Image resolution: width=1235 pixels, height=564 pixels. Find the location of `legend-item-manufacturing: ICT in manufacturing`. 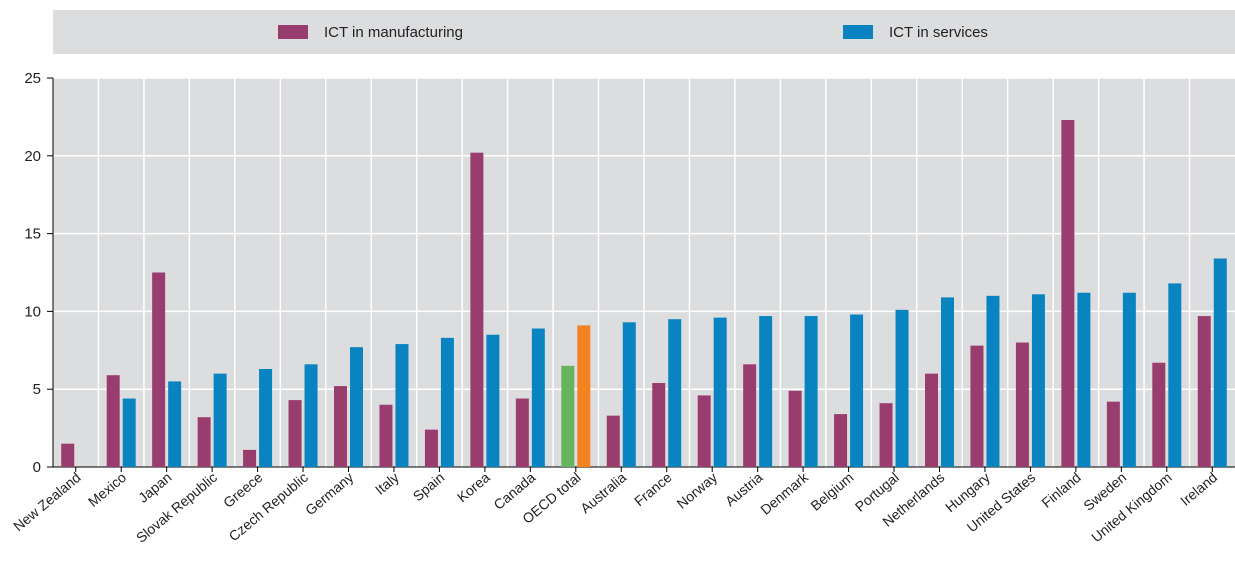

legend-item-manufacturing: ICT in manufacturing is located at coordinates (370, 32).